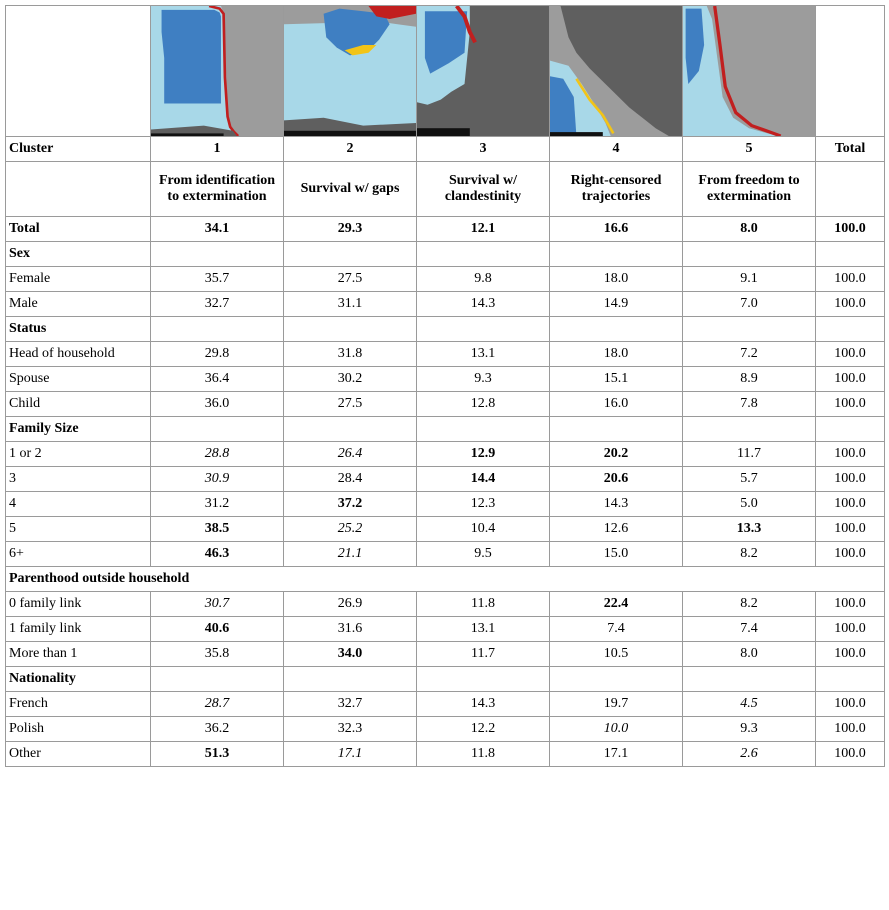 The width and height of the screenshot is (889, 910). What do you see at coordinates (350, 754) in the screenshot?
I see `cluster-2-value: 17.1` at bounding box center [350, 754].